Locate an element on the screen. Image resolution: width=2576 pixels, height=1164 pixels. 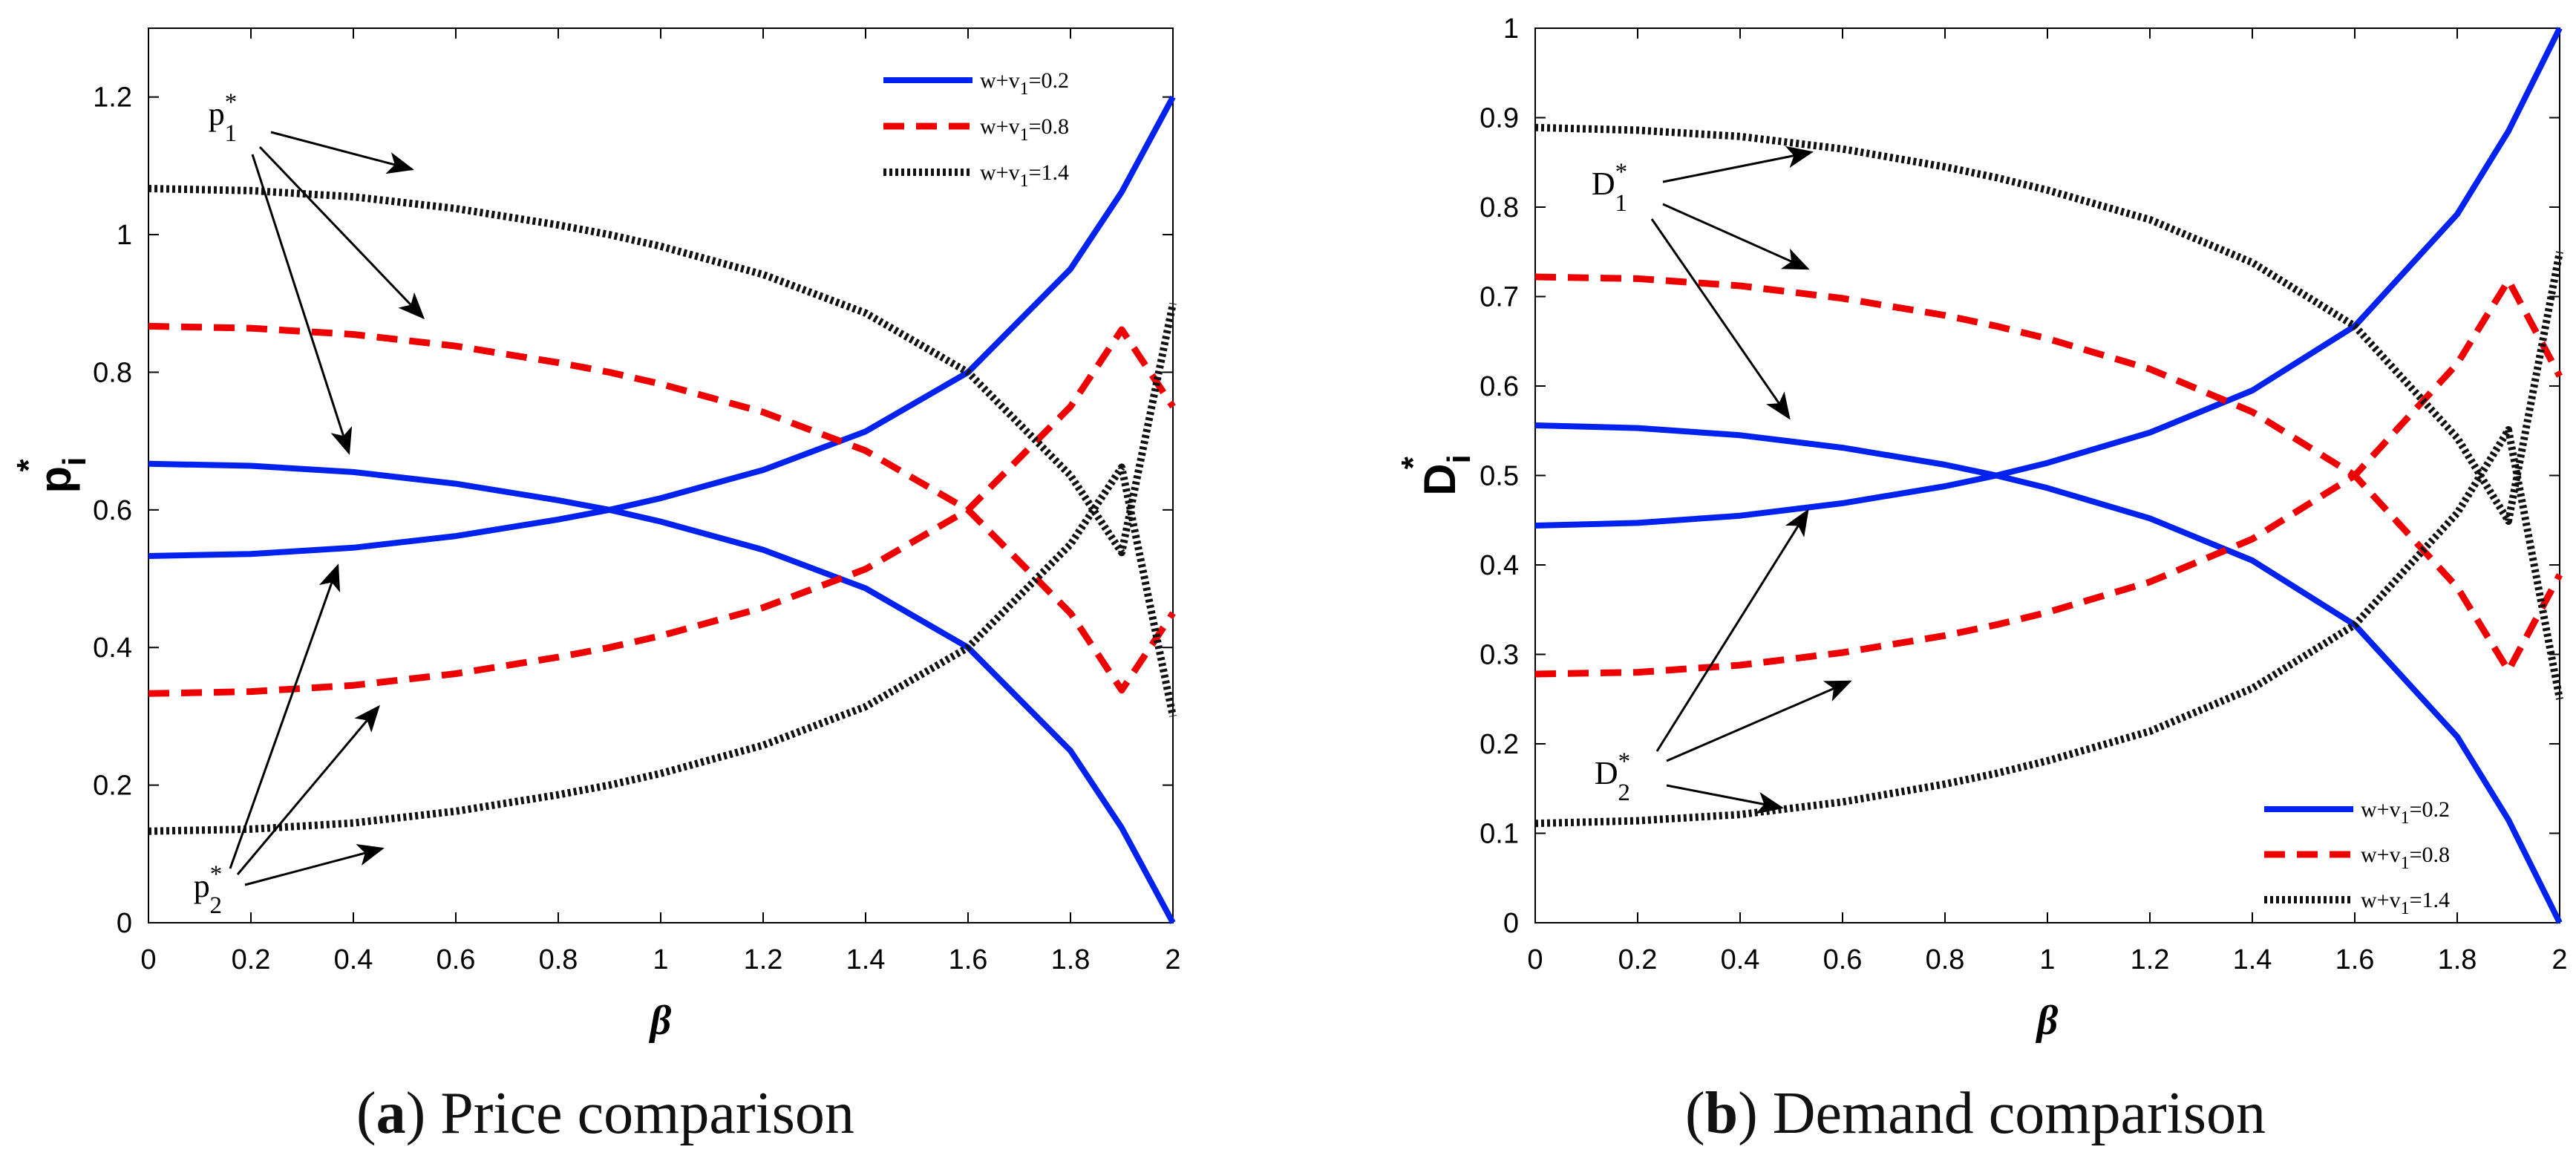
annotation-label: p* 2 is located at coordinates (208, 890).